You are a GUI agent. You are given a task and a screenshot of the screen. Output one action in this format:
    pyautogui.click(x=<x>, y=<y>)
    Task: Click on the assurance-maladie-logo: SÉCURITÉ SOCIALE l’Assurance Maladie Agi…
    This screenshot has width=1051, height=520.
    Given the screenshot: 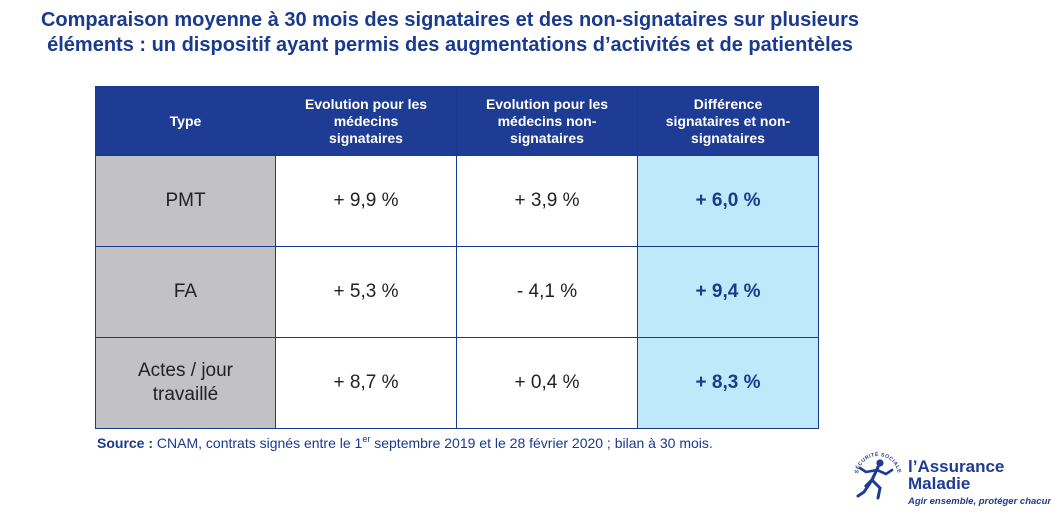 What is the action you would take?
    pyautogui.click(x=950, y=481)
    